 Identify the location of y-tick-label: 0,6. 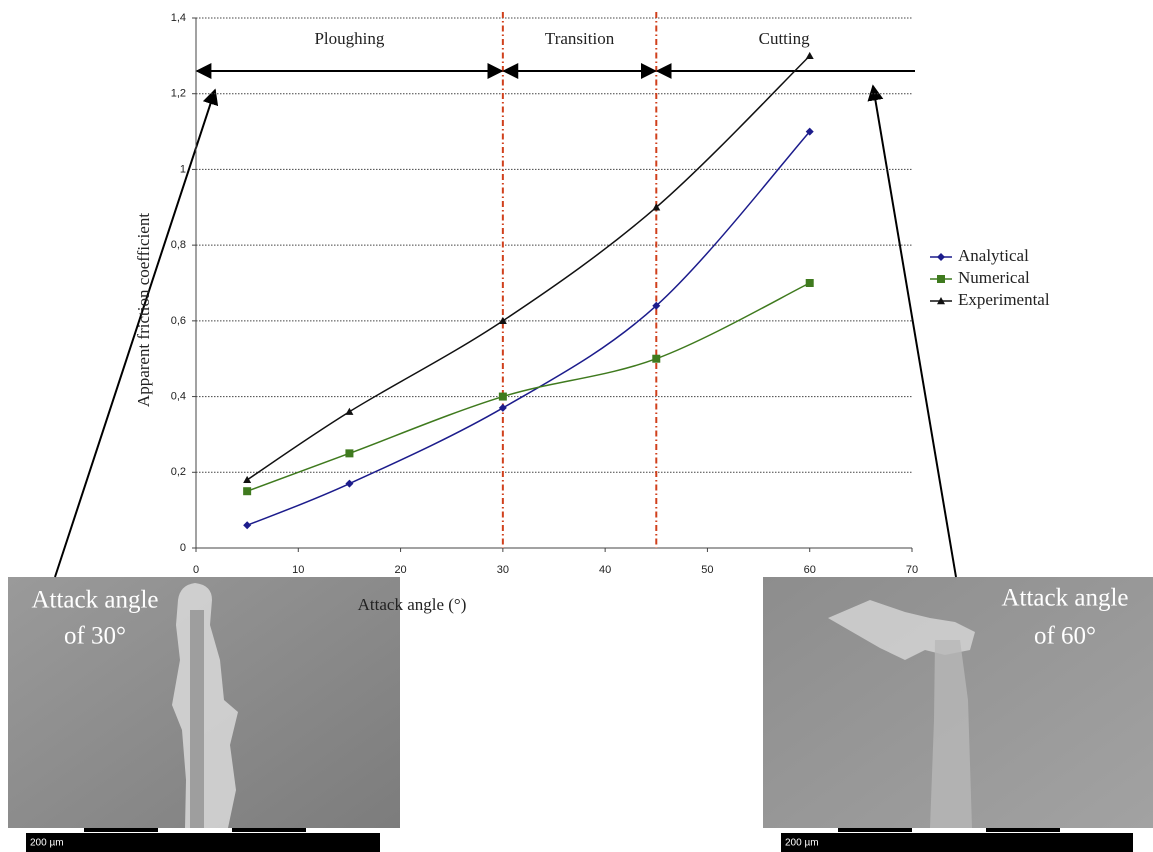
(178, 321).